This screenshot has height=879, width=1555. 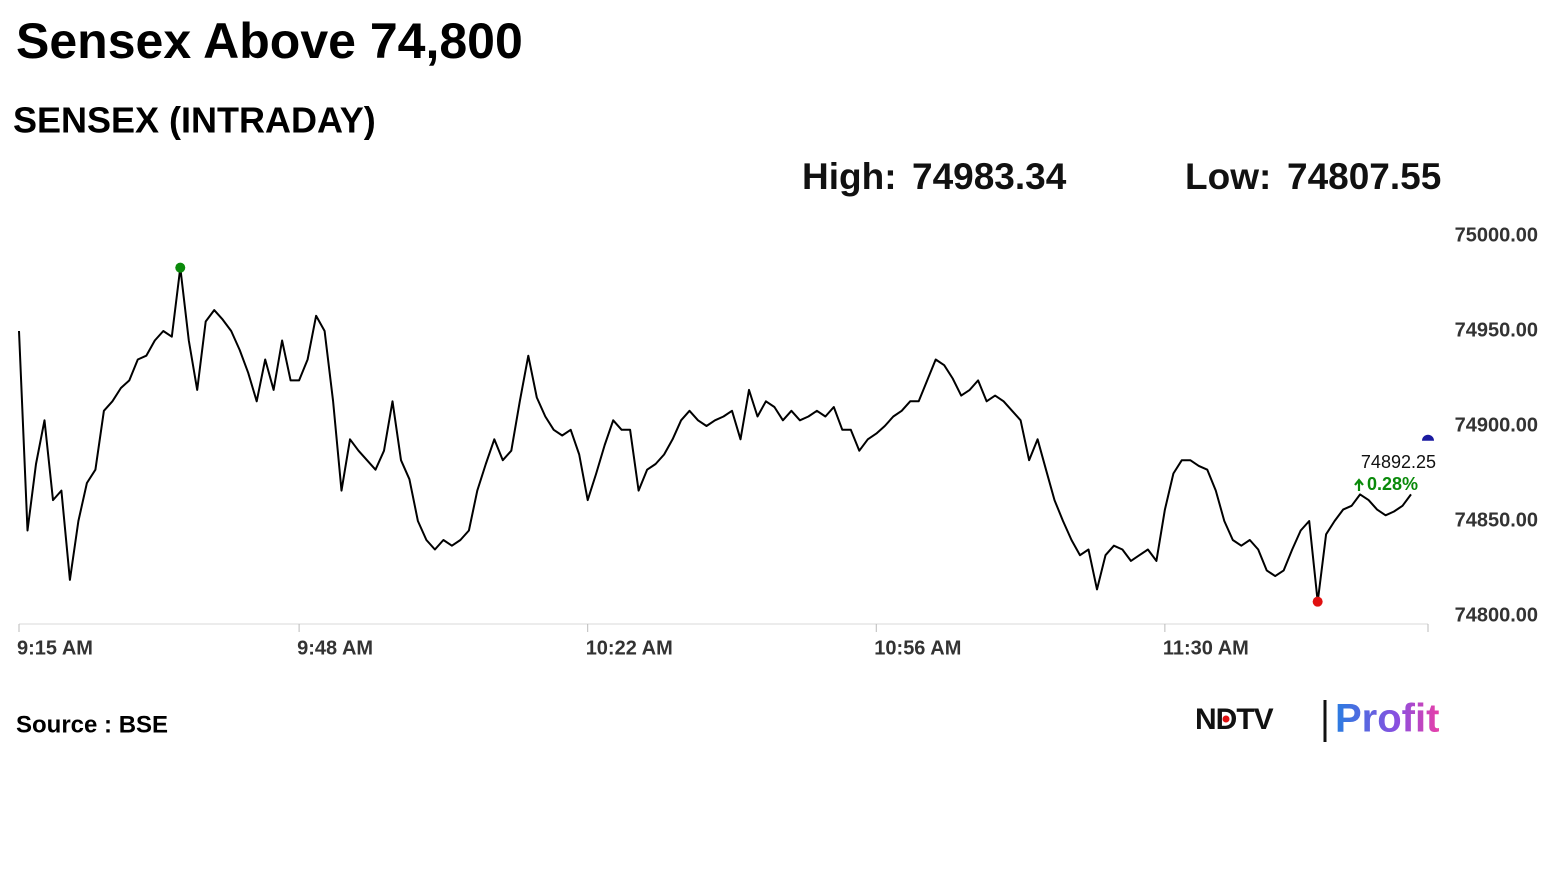 What do you see at coordinates (180, 267) in the screenshot?
I see `high-marker` at bounding box center [180, 267].